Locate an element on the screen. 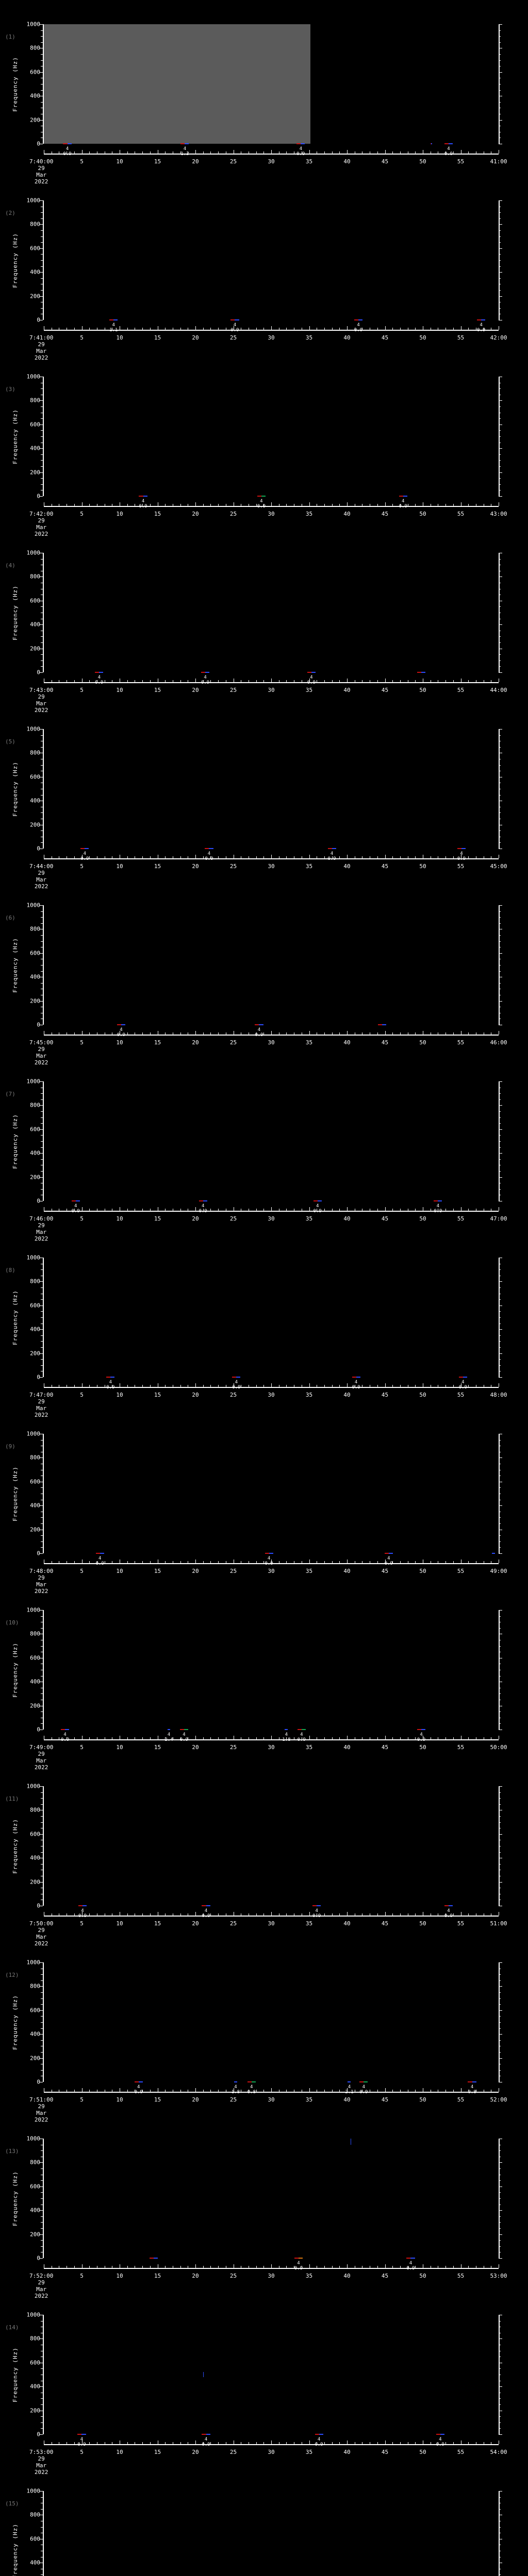 This screenshot has height=2576, width=528. y-axis-tick-label: 0 is located at coordinates (38, 848).